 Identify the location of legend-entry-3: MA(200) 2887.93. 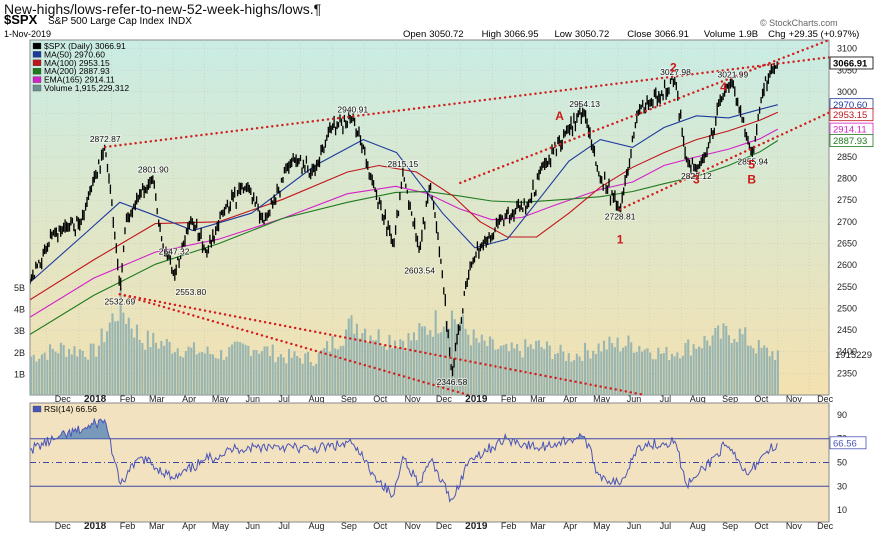
(77, 71).